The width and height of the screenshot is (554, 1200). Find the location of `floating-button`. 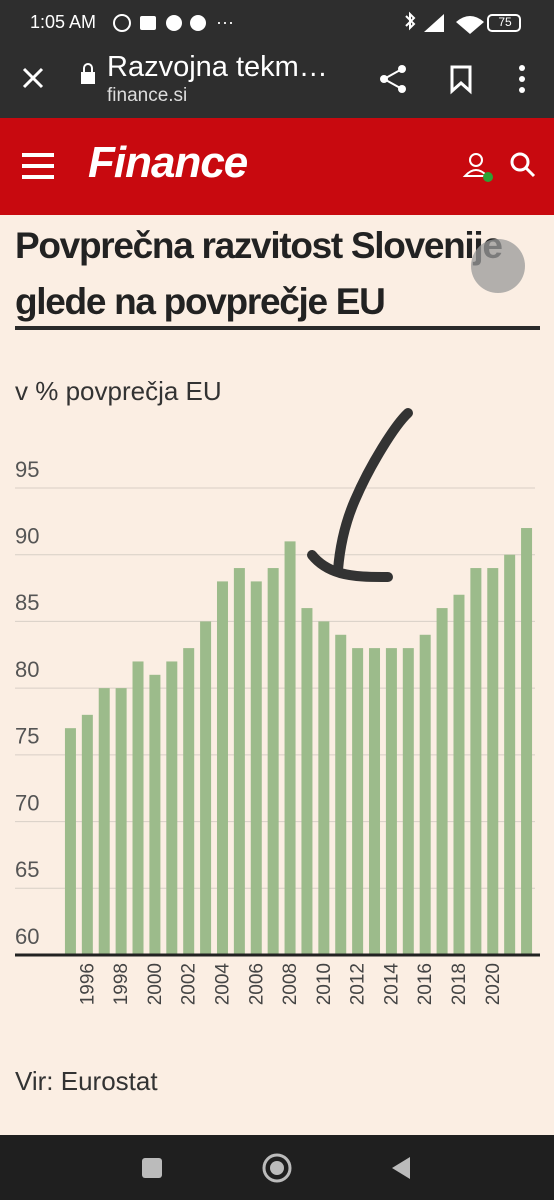

floating-button is located at coordinates (498, 266).